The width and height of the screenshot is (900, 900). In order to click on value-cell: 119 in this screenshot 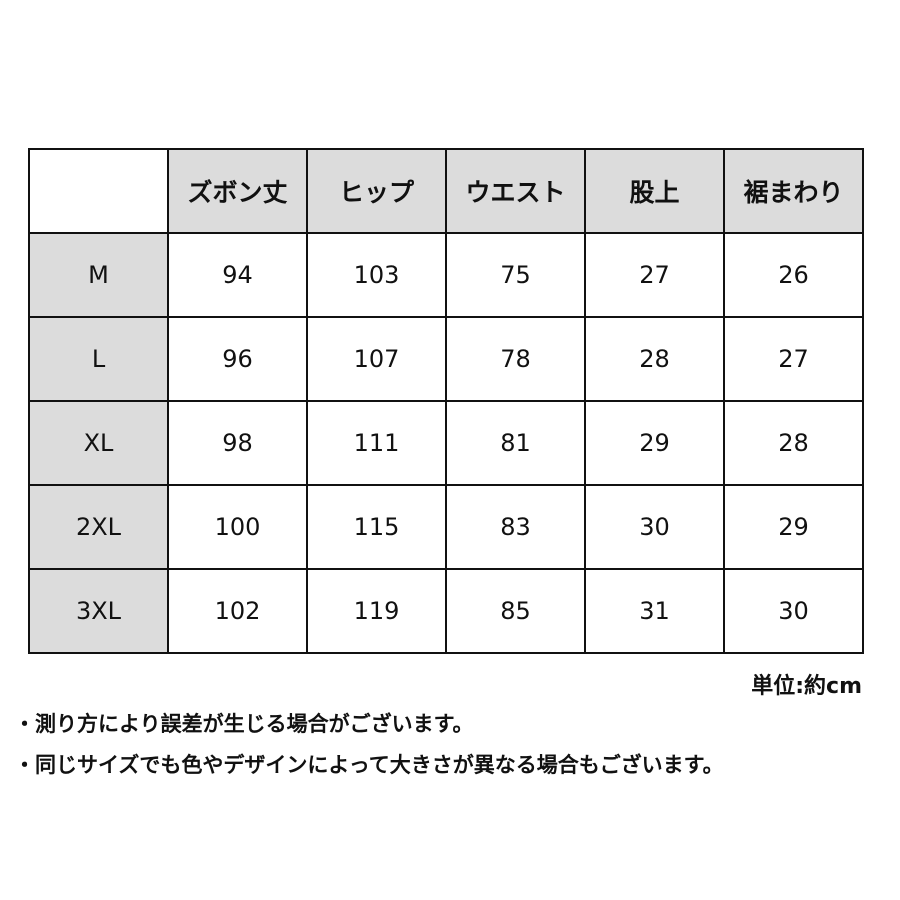, I will do `click(376, 611)`.